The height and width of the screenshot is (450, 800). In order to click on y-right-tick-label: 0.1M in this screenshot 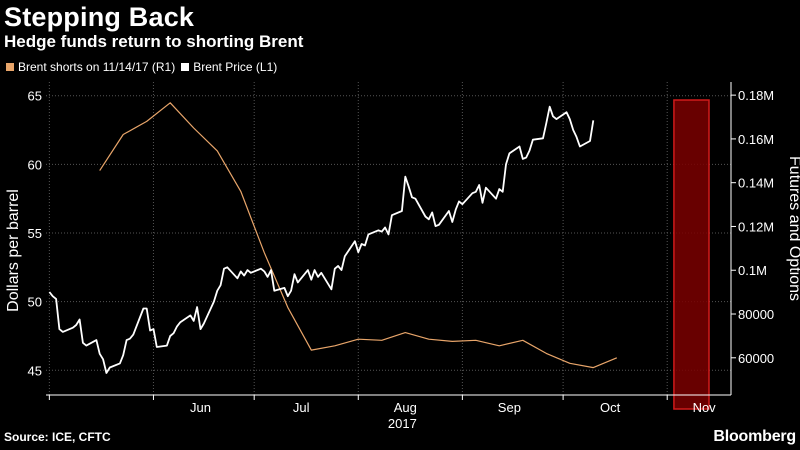, I will do `click(752, 270)`.